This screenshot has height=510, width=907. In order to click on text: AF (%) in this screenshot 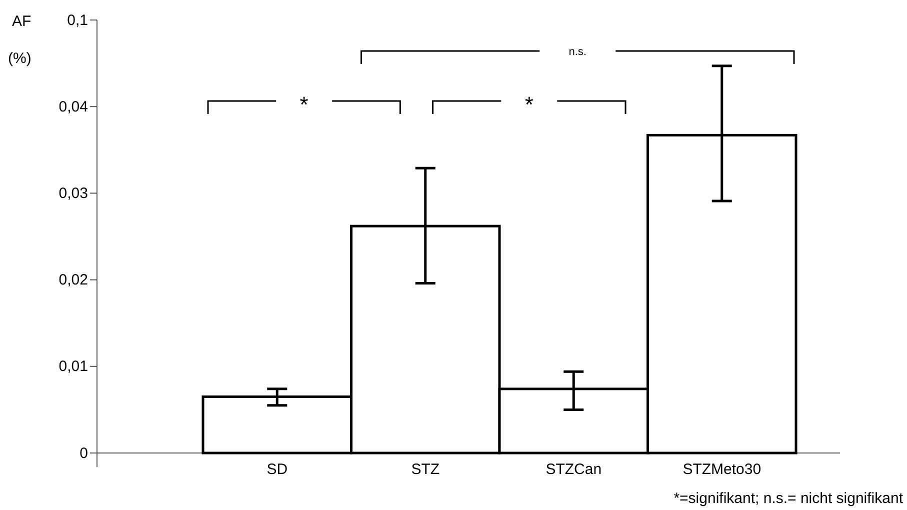, I will do `click(20, 40)`.